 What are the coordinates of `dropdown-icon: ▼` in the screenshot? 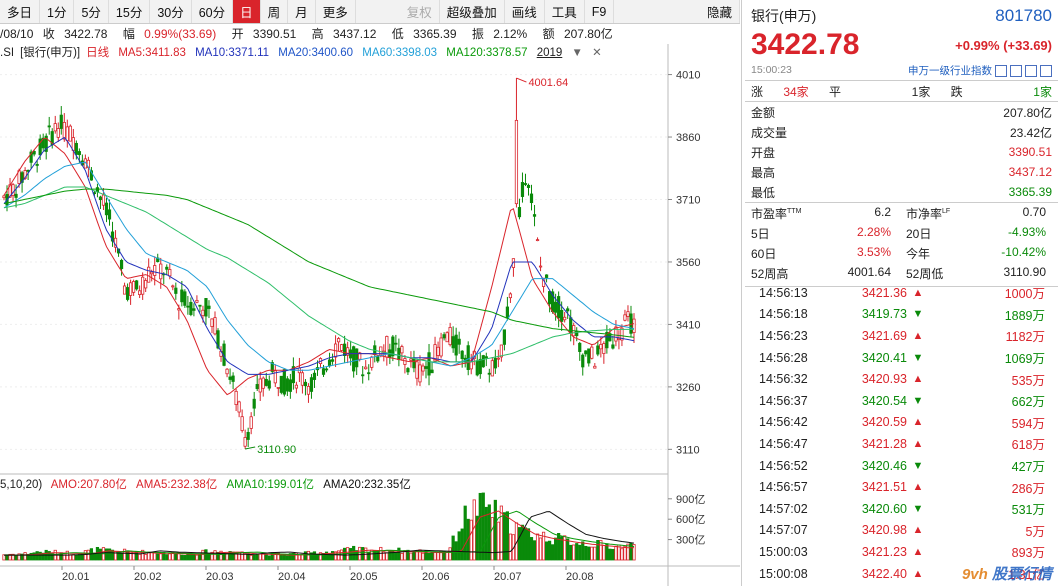 It's located at (577, 53).